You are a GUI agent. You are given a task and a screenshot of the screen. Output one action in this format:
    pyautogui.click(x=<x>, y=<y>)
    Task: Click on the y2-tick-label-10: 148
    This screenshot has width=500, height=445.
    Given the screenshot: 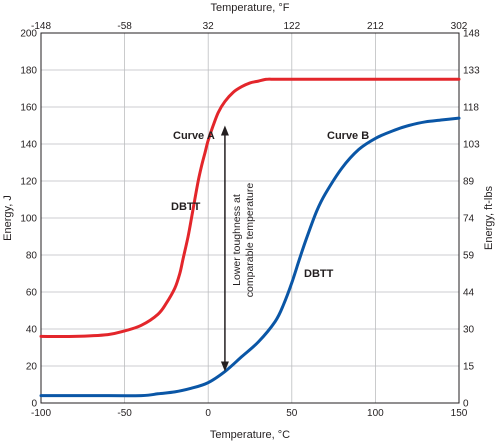 What is the action you would take?
    pyautogui.click(x=471, y=34)
    